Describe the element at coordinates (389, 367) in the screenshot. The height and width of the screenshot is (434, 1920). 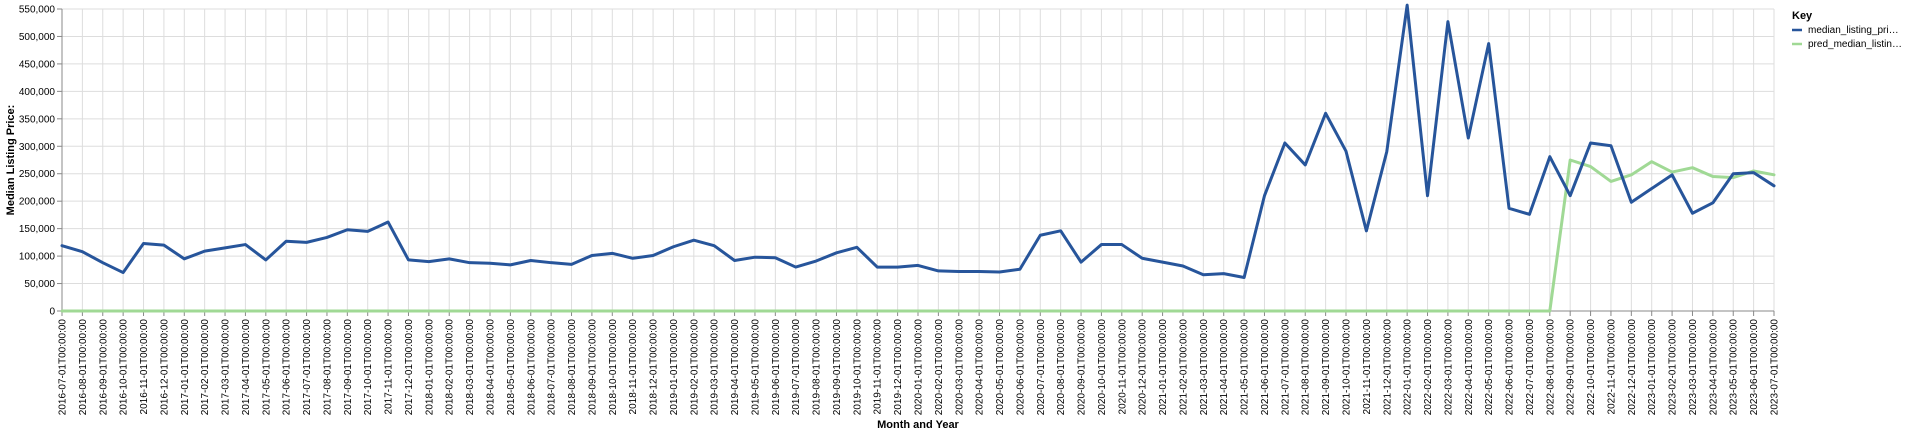
I see `x-tick-label: 2017-11-01T00:00:00` at that location.